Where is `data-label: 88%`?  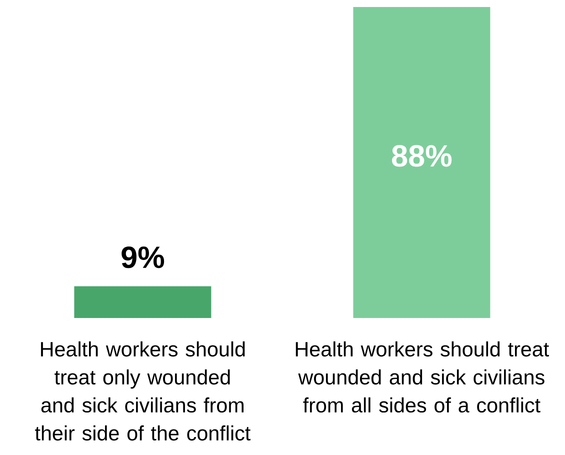 data-label: 88% is located at coordinates (422, 156).